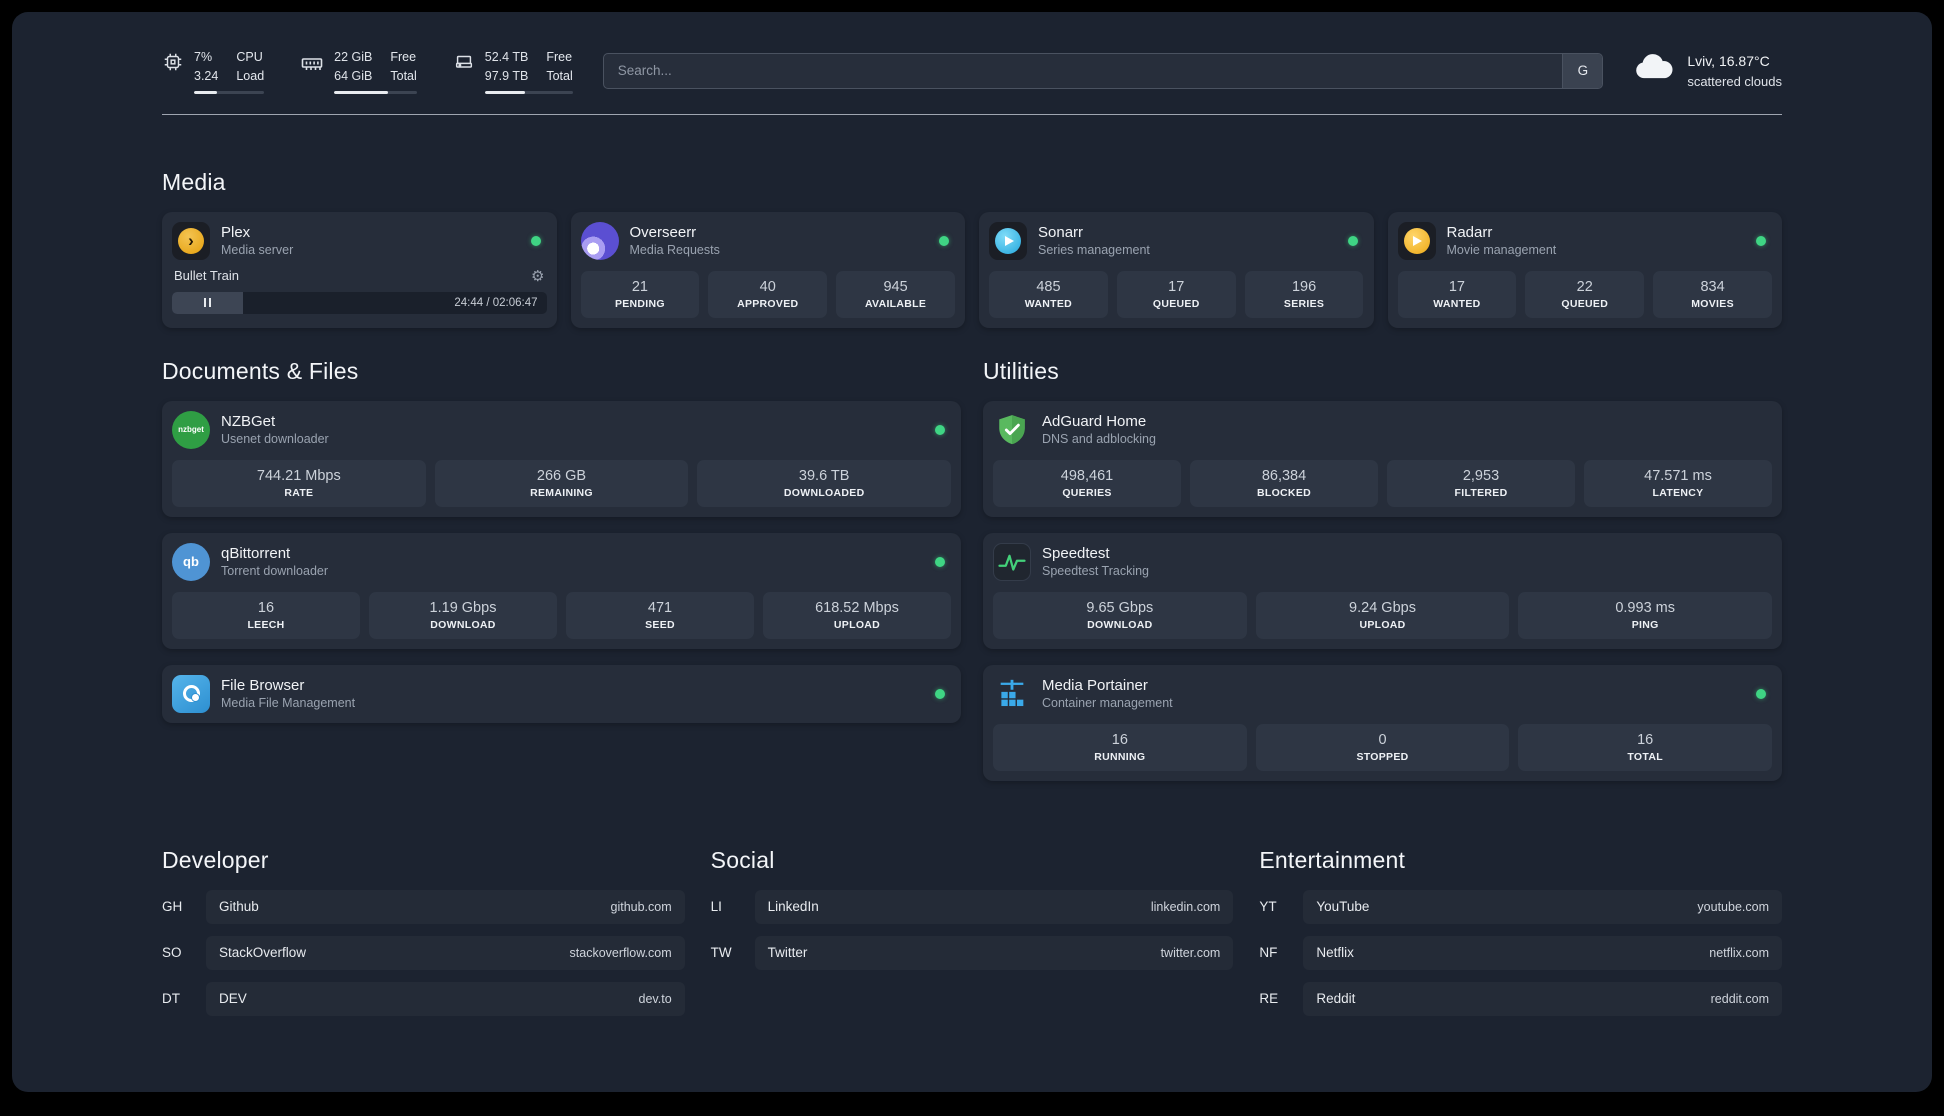  I want to click on nzbget-icon: nzbget, so click(191, 429).